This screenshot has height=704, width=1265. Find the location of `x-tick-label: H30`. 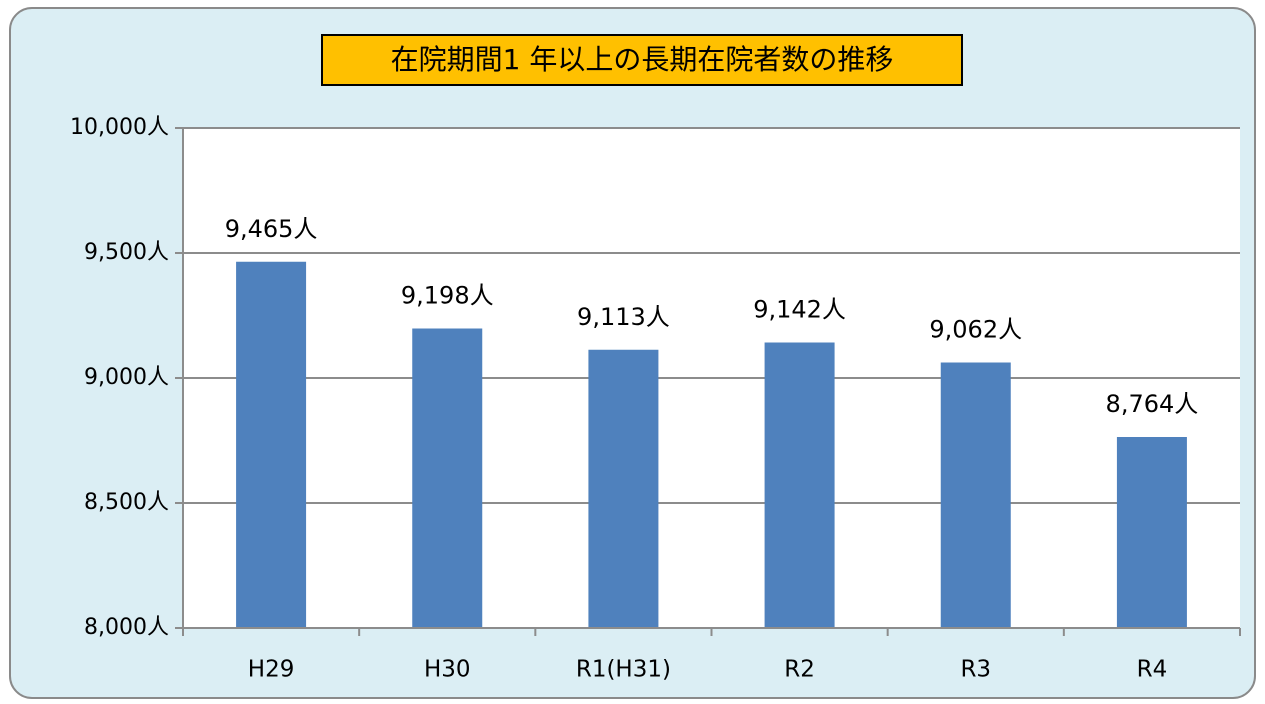

x-tick-label: H30 is located at coordinates (447, 670).